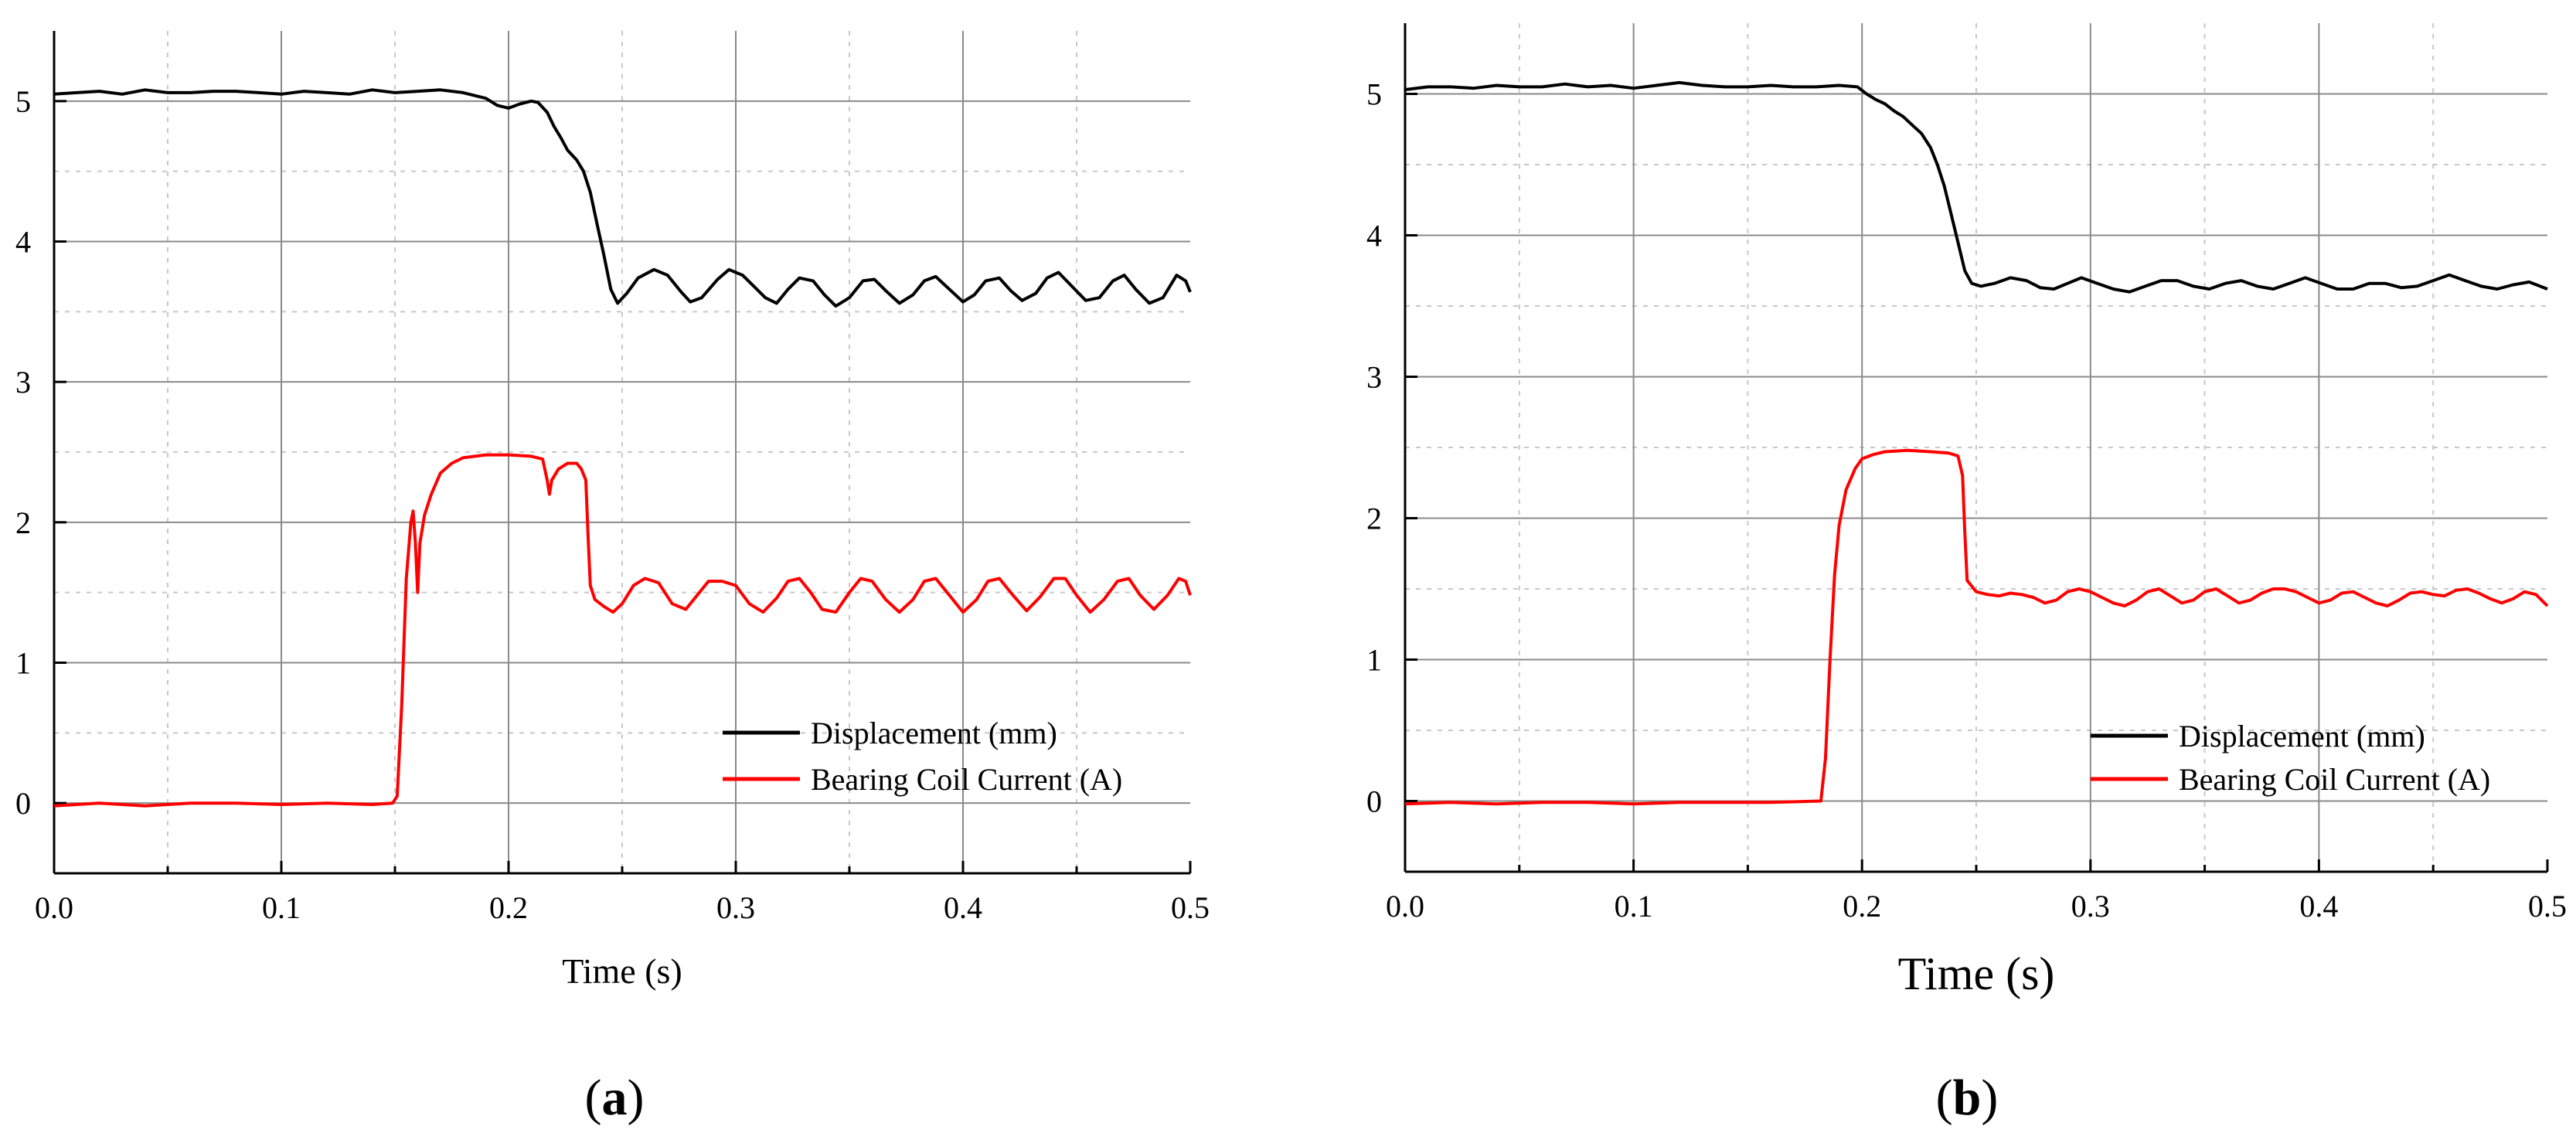  What do you see at coordinates (1967, 1098) in the screenshot?
I see `panel-label: (b)` at bounding box center [1967, 1098].